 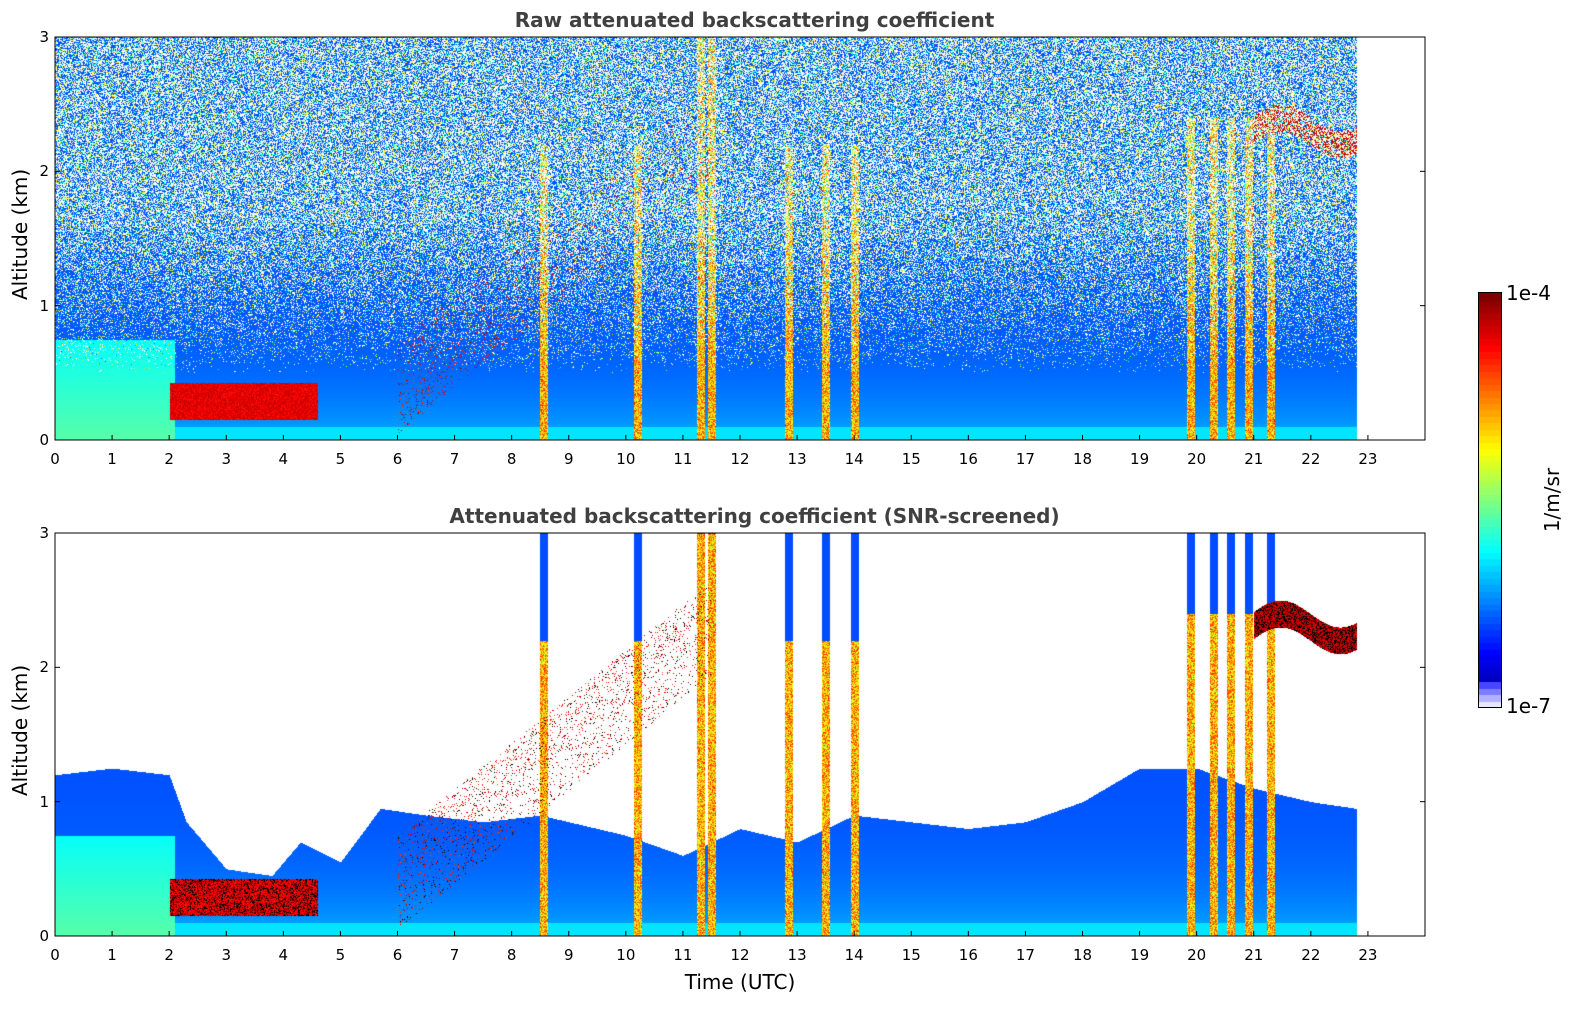 I want to click on panel1-xtick-label: 8, so click(x=511, y=459).